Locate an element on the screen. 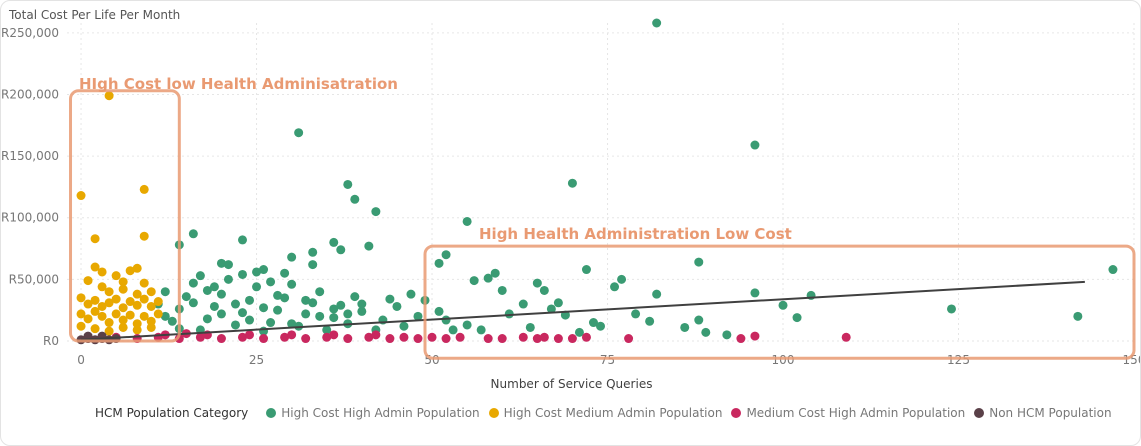 The height and width of the screenshot is (446, 1141). legend-item: Non HCM Population is located at coordinates (1043, 413).